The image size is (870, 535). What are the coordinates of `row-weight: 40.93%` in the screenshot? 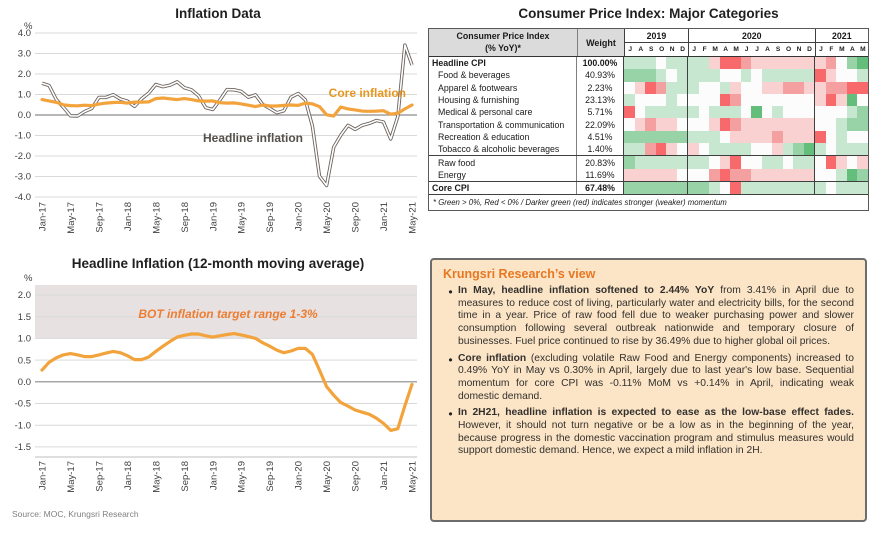 It's located at (600, 75).